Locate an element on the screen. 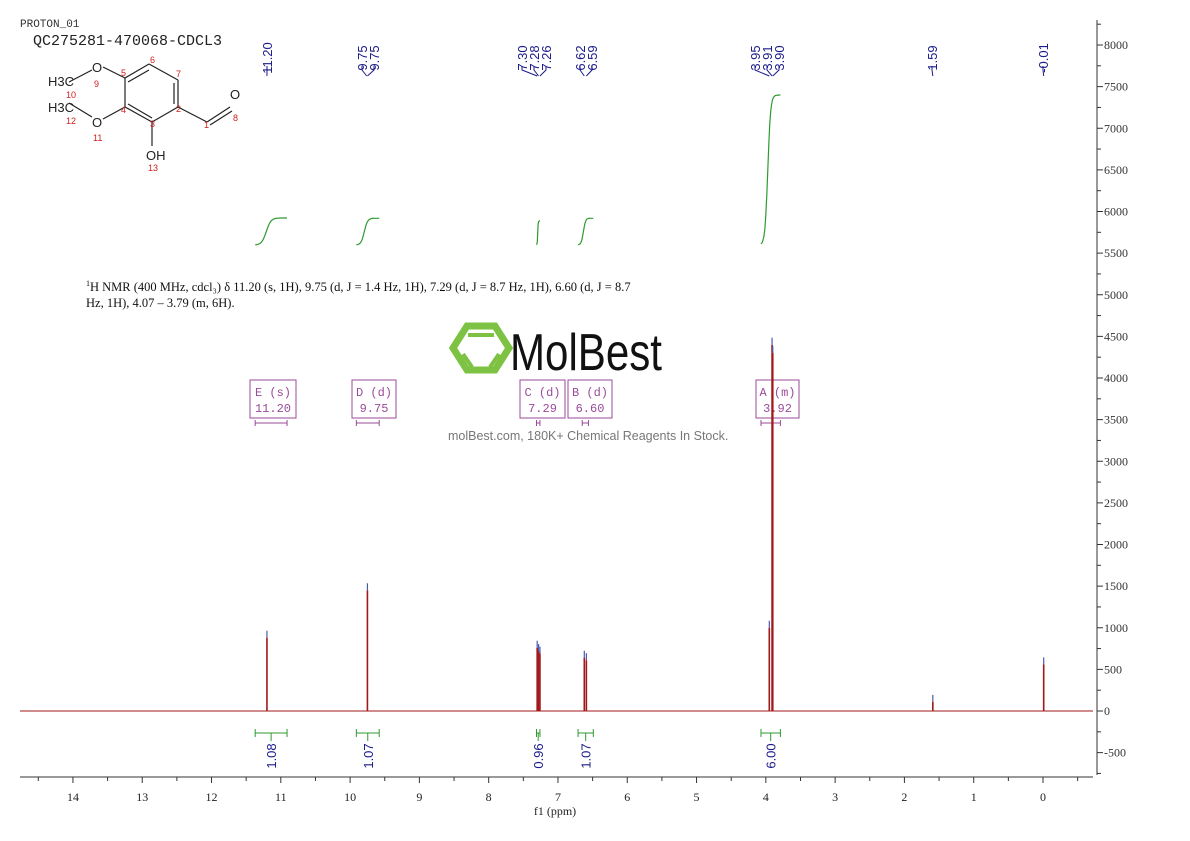 The image size is (1190, 841). atom-number: 8 is located at coordinates (235, 118).